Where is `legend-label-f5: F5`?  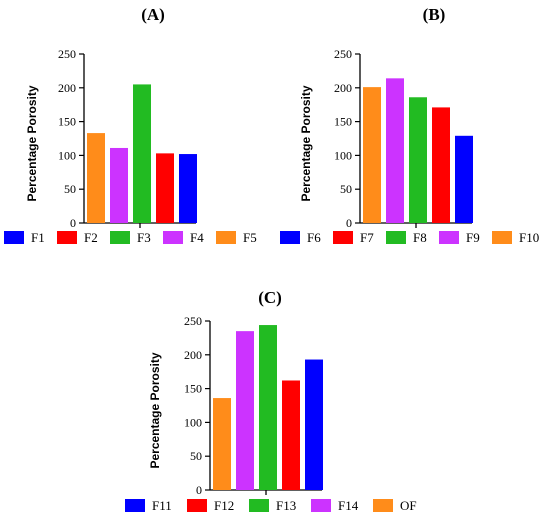 legend-label-f5: F5 is located at coordinates (250, 237).